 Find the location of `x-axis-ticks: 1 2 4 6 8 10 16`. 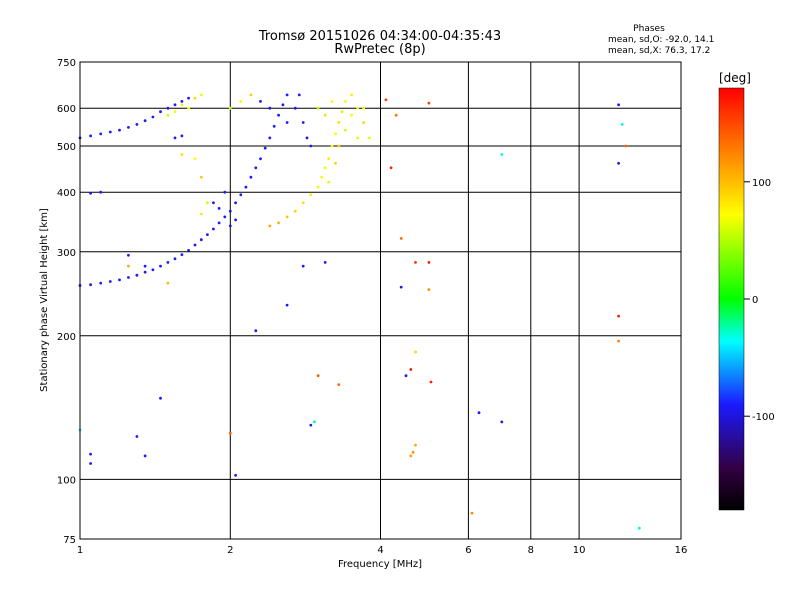

x-axis-ticks: 1 2 4 6 8 10 16 is located at coordinates (382, 550).